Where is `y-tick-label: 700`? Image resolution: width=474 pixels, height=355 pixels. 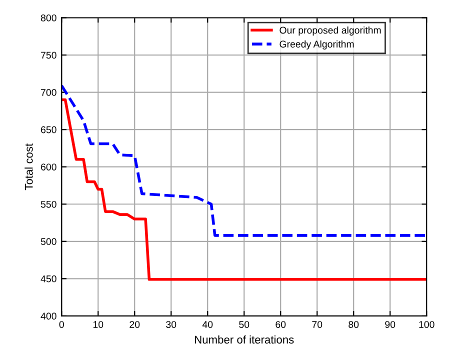 y-tick-label: 700 is located at coordinates (48, 92).